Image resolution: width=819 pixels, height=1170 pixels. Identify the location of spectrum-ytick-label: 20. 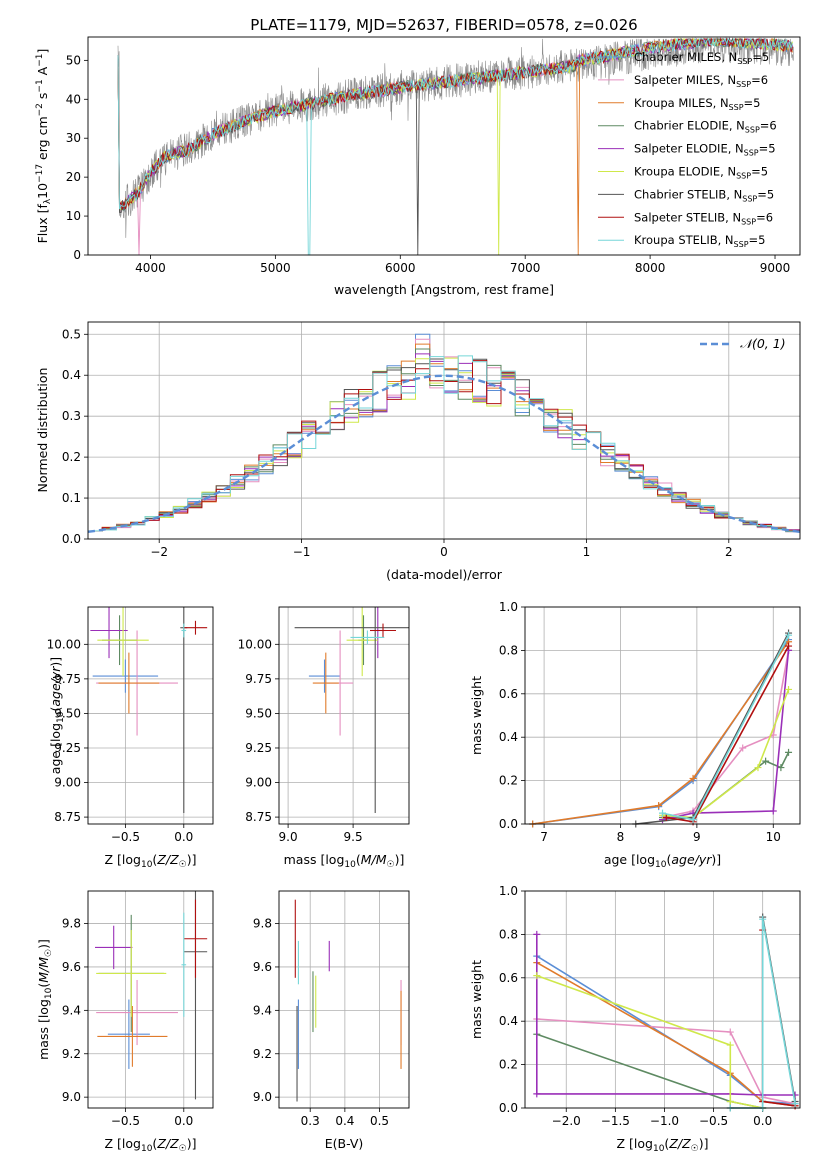
(73, 177).